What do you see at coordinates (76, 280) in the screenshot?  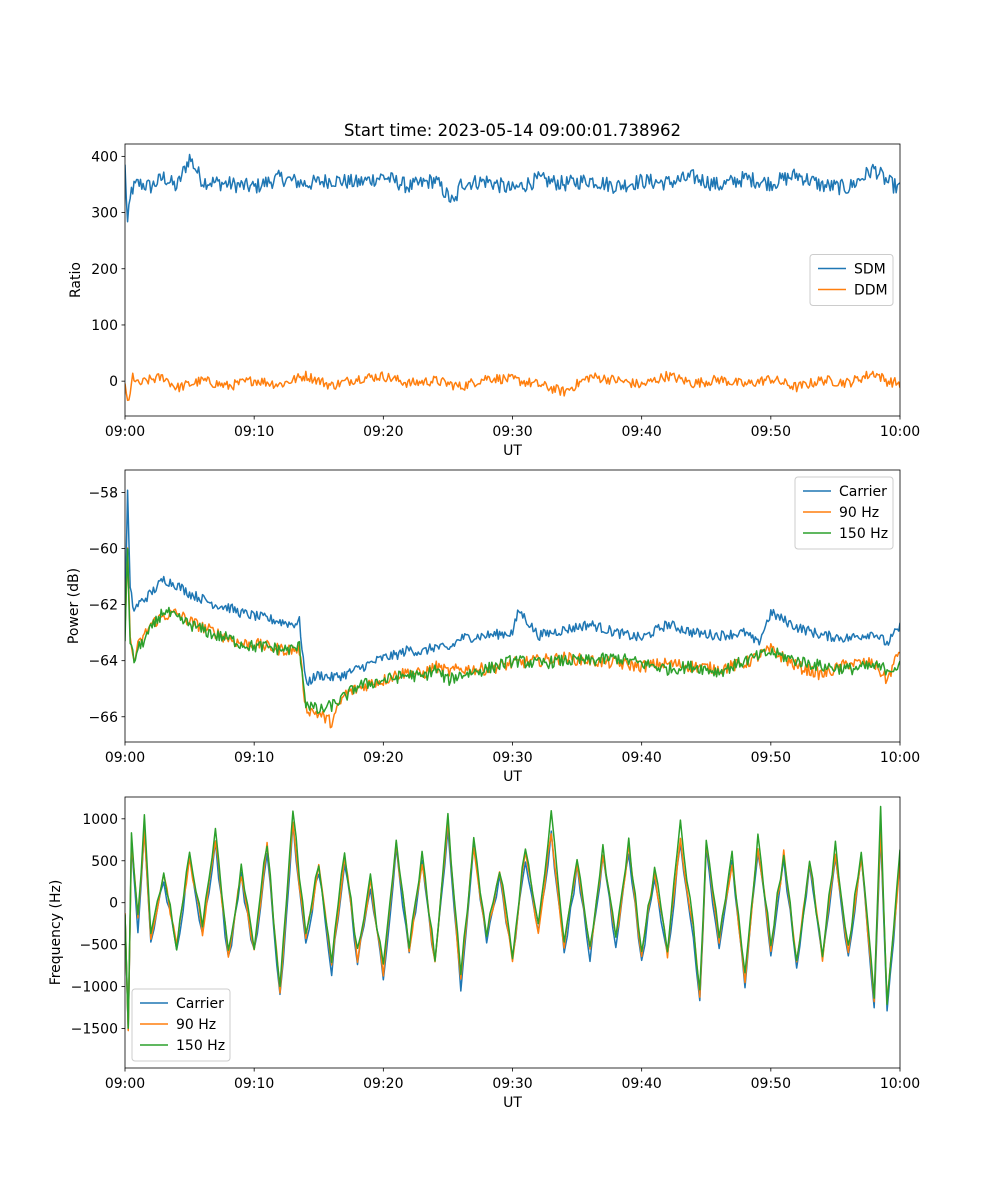 I see `y-axis-label: Ratio` at bounding box center [76, 280].